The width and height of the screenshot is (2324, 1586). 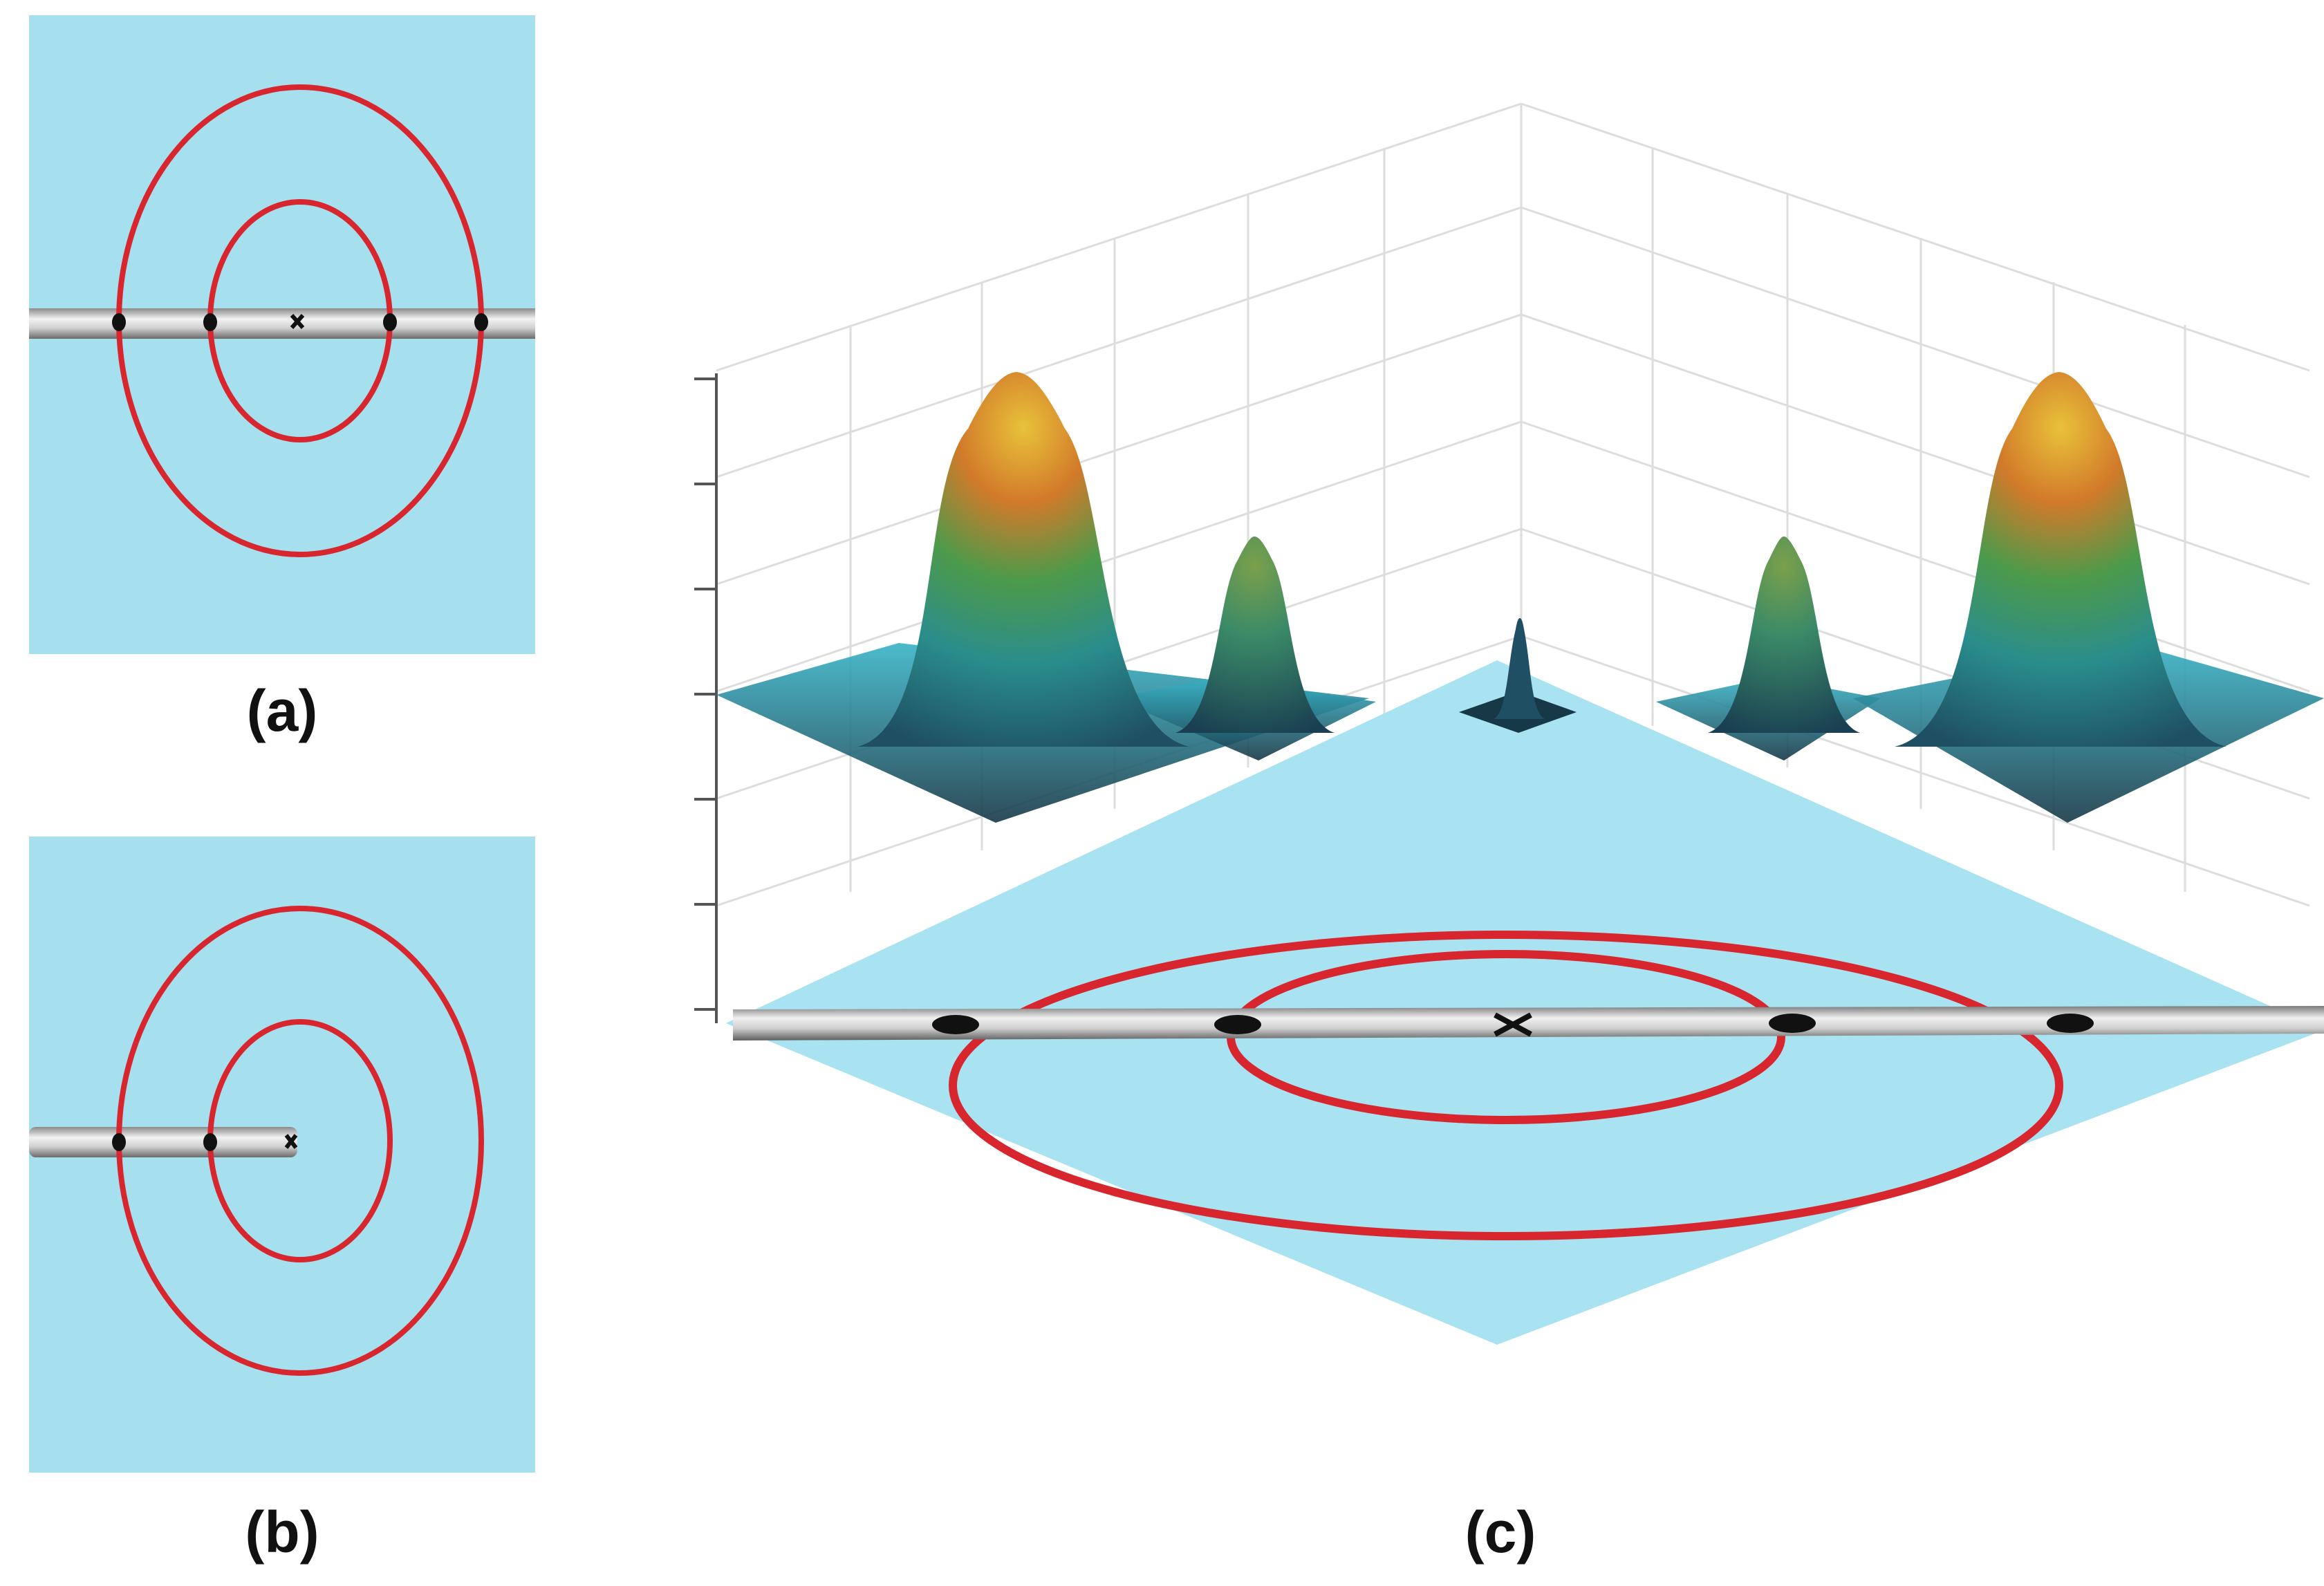 I want to click on peak-left-large, so click(x=1023, y=559).